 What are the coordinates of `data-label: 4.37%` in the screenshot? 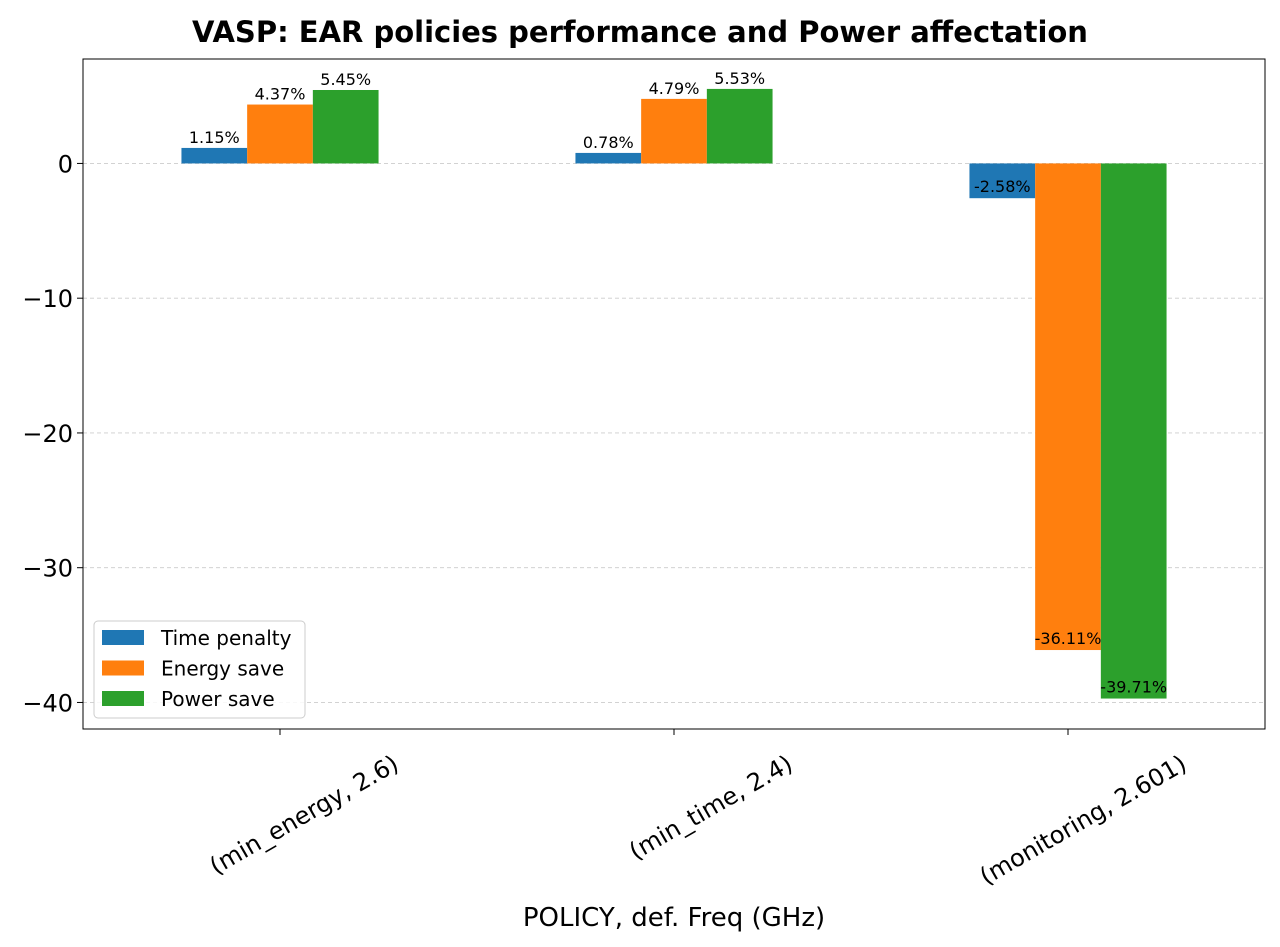 It's located at (280, 94).